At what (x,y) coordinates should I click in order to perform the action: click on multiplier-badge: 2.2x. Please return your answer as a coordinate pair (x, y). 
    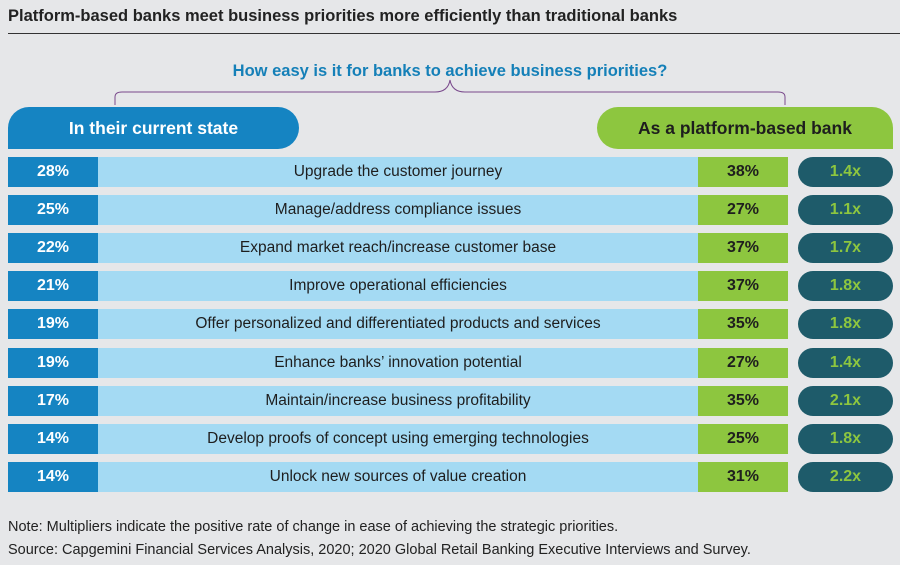
    Looking at the image, I should click on (845, 477).